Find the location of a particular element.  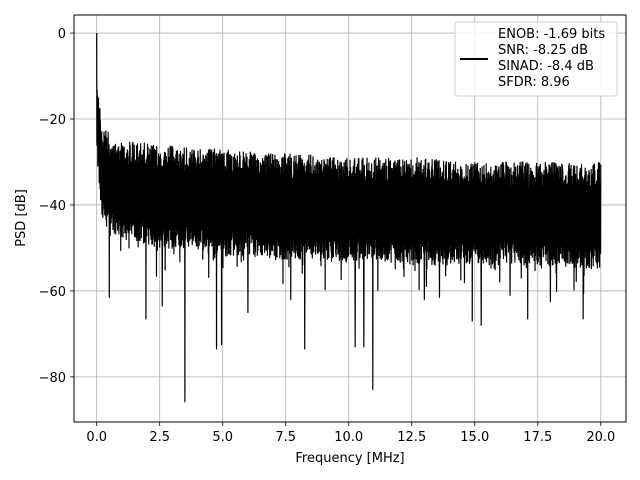

legend-box is located at coordinates (536, 59).